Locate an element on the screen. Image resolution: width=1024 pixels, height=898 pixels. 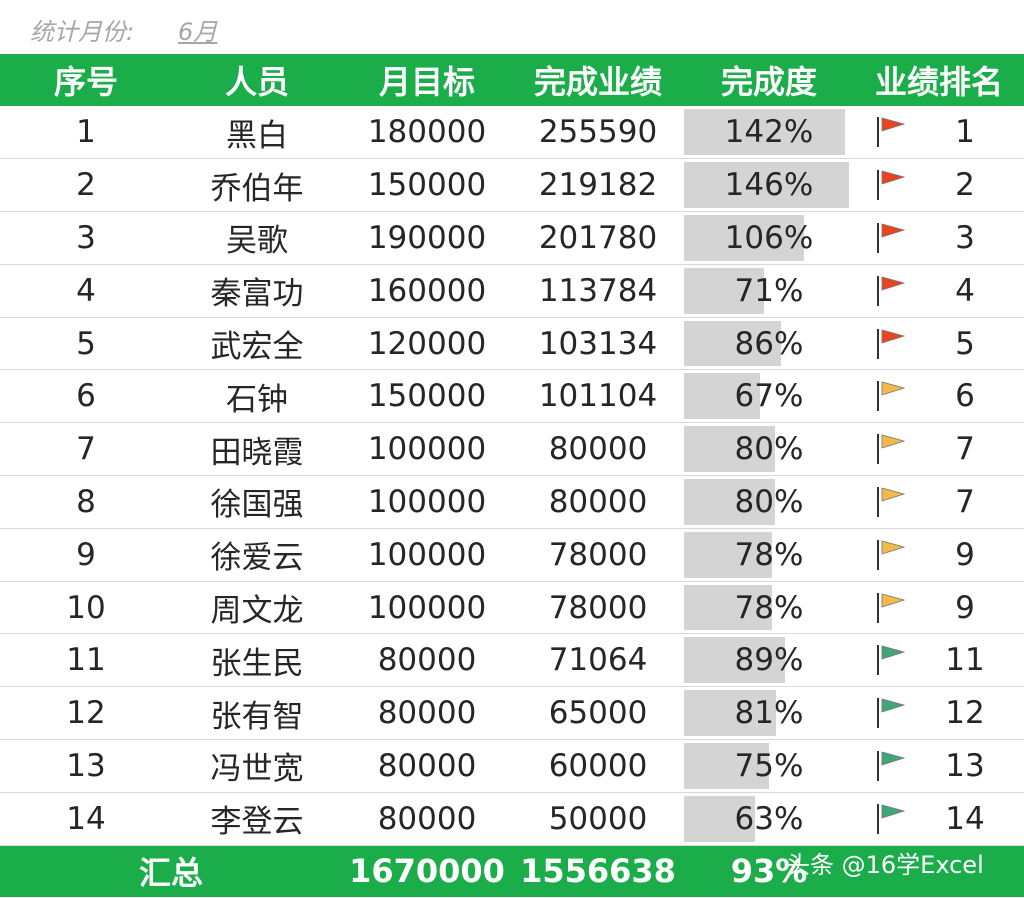
cell-done: 50000 is located at coordinates (598, 819).